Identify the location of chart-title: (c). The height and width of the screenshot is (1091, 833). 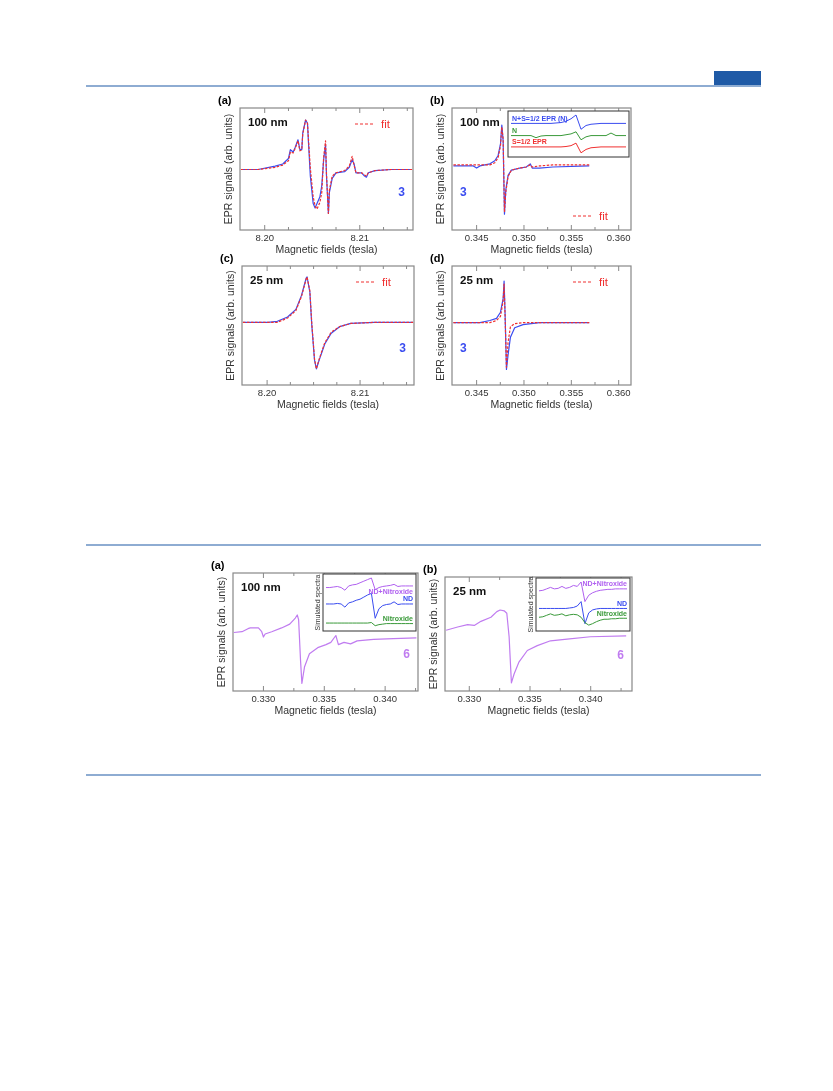
(227, 258).